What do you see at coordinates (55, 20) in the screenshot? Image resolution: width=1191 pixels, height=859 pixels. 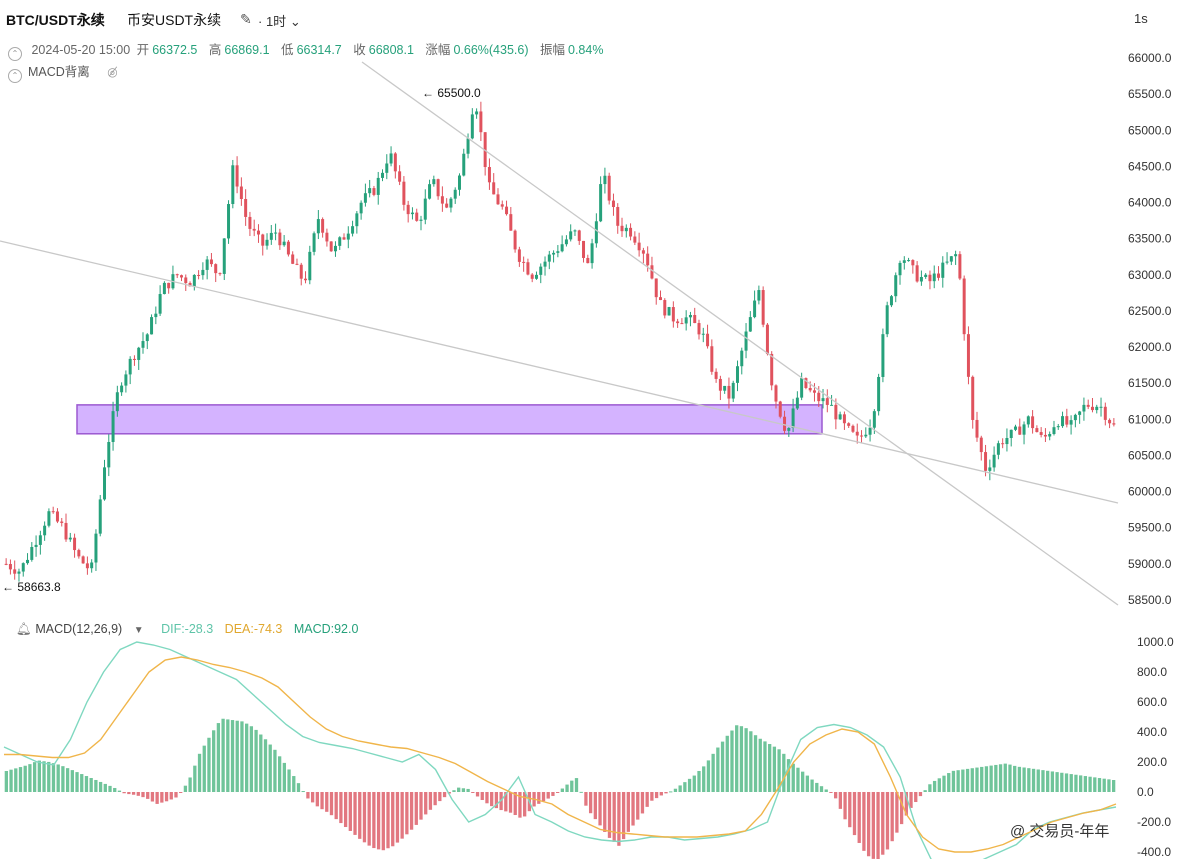 I see `symbol-title: BTC/USDT永续` at bounding box center [55, 20].